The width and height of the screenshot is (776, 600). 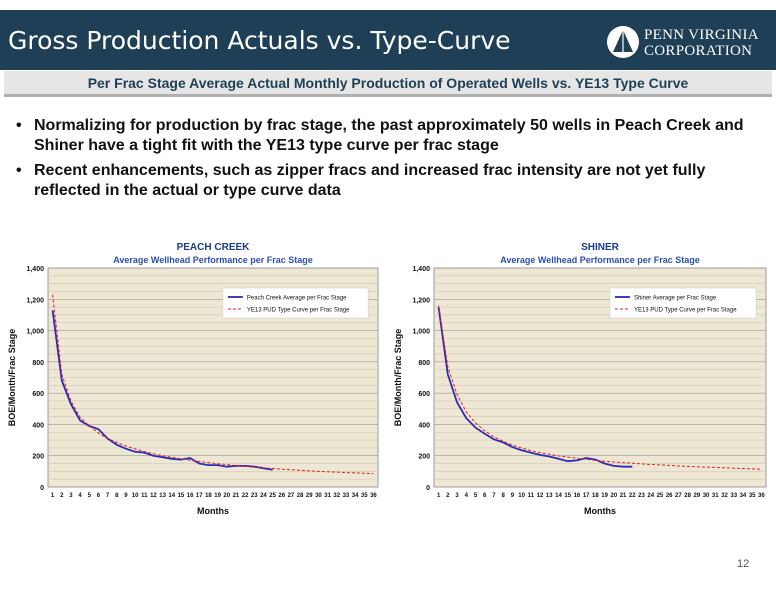 I want to click on triangle-logo-icon, so click(x=623, y=42).